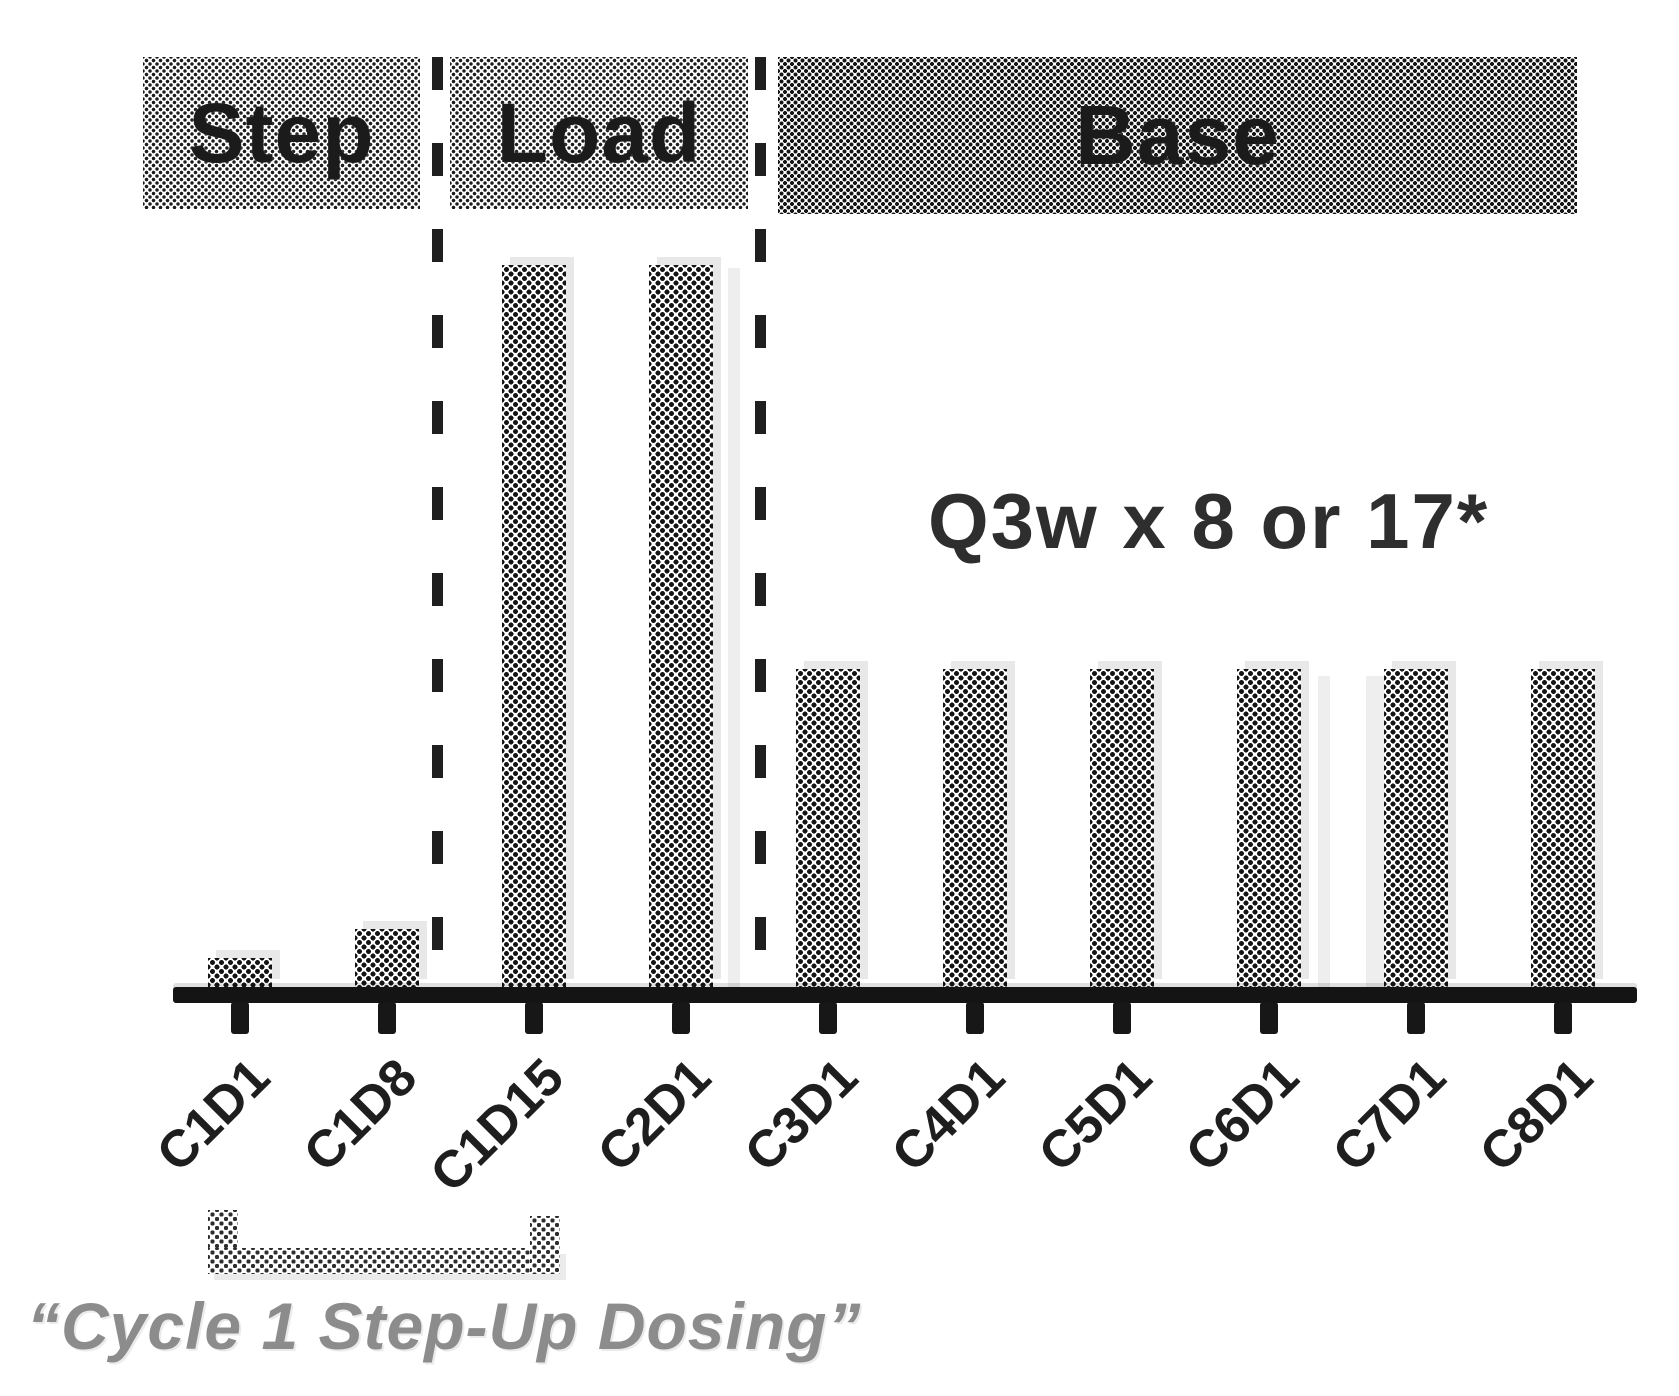  What do you see at coordinates (1122, 1018) in the screenshot?
I see `x-axis-tick-C5D1` at bounding box center [1122, 1018].